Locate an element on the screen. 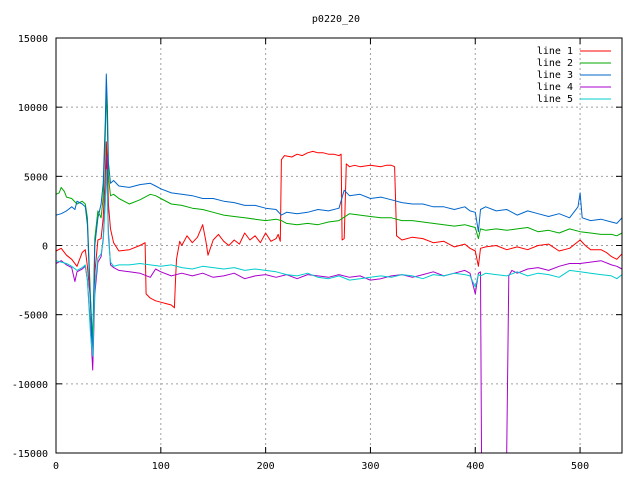 The width and height of the screenshot is (640, 480). y-tick-label: 0 is located at coordinates (45, 247).